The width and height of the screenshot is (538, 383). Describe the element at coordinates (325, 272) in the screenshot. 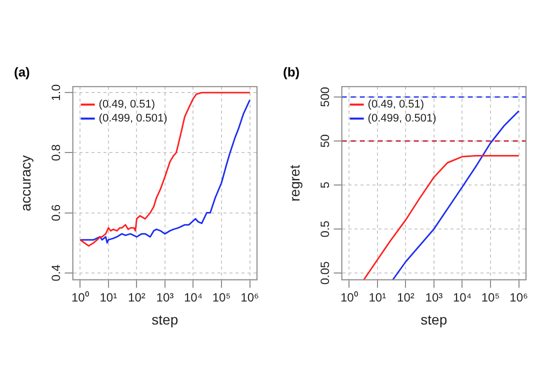

I see `y-tick-label: 0.05` at that location.